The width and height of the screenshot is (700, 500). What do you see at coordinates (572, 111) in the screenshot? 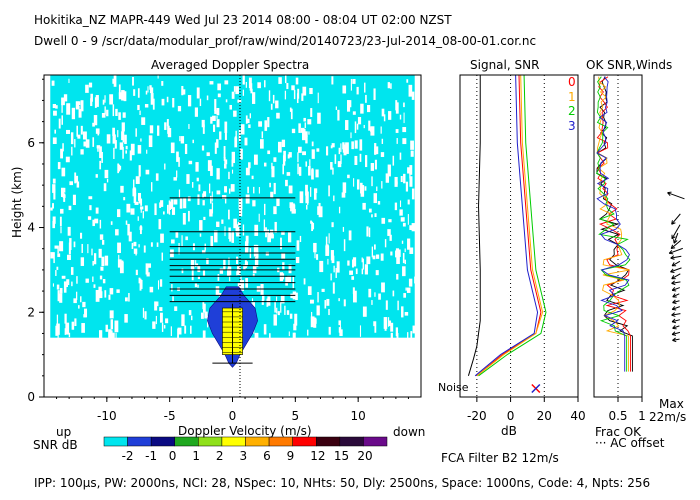
I see `legend-2: 2` at bounding box center [572, 111].